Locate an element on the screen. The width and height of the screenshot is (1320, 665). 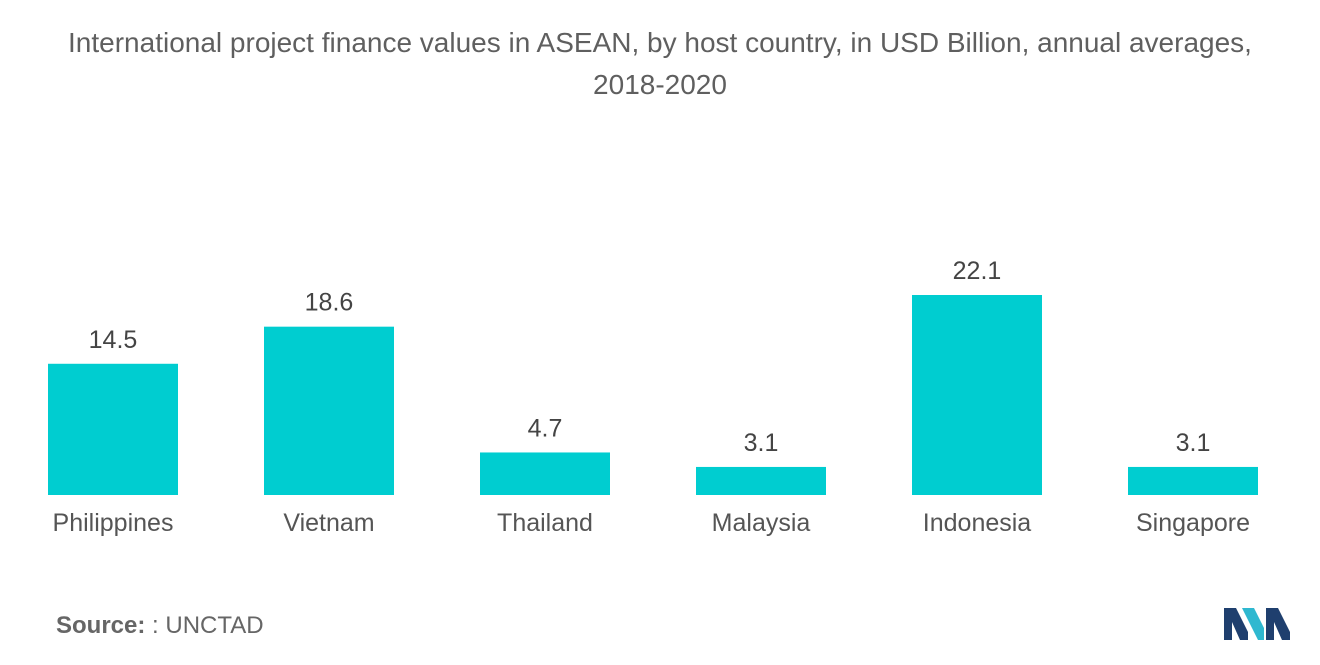
category-label-singapore: Singapore is located at coordinates (1193, 523).